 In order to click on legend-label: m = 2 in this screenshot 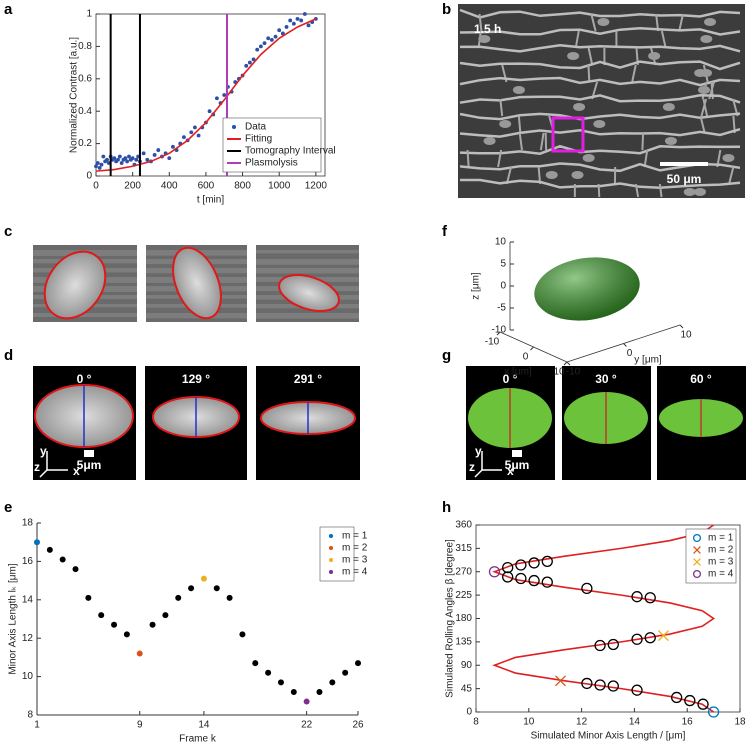, I will do `click(721, 550)`.